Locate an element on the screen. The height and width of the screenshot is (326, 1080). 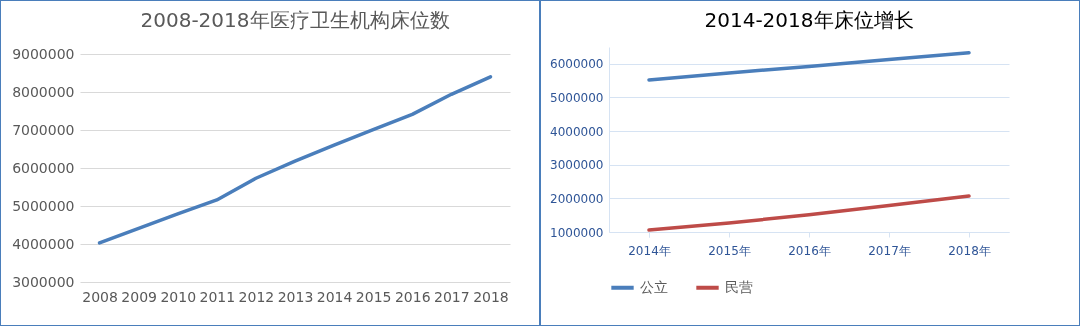
chart-title: 2008-2018年医疗卫生机构床位数 is located at coordinates (295, 20).